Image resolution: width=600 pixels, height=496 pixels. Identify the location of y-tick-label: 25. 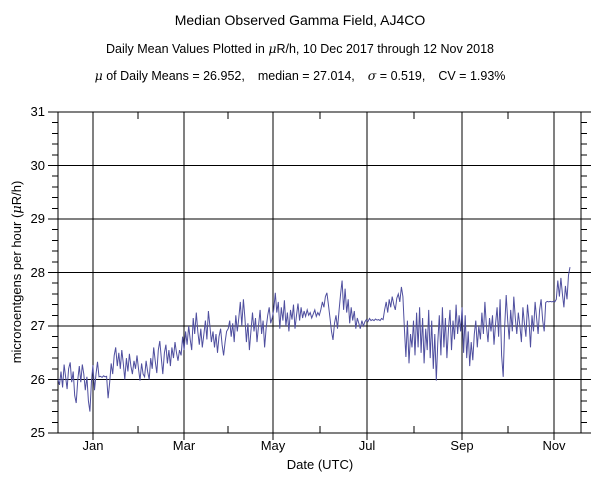
(38, 432).